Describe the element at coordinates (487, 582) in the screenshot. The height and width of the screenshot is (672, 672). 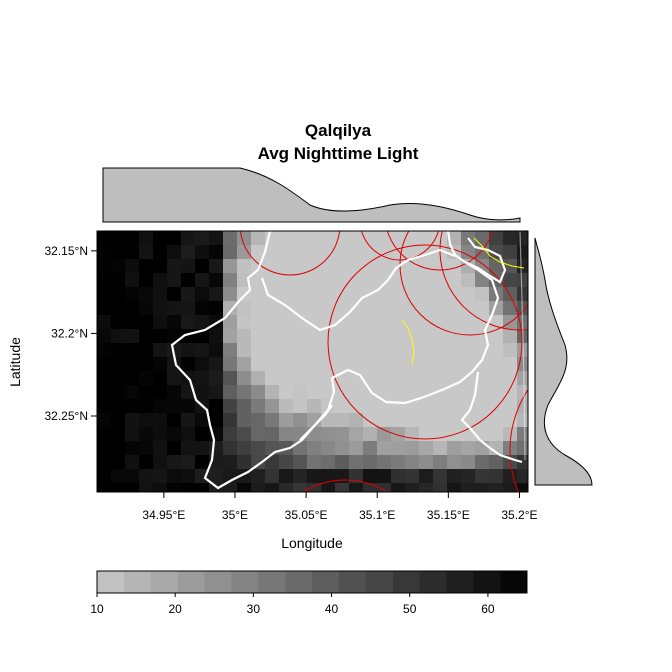
I see `legend-swatch` at that location.